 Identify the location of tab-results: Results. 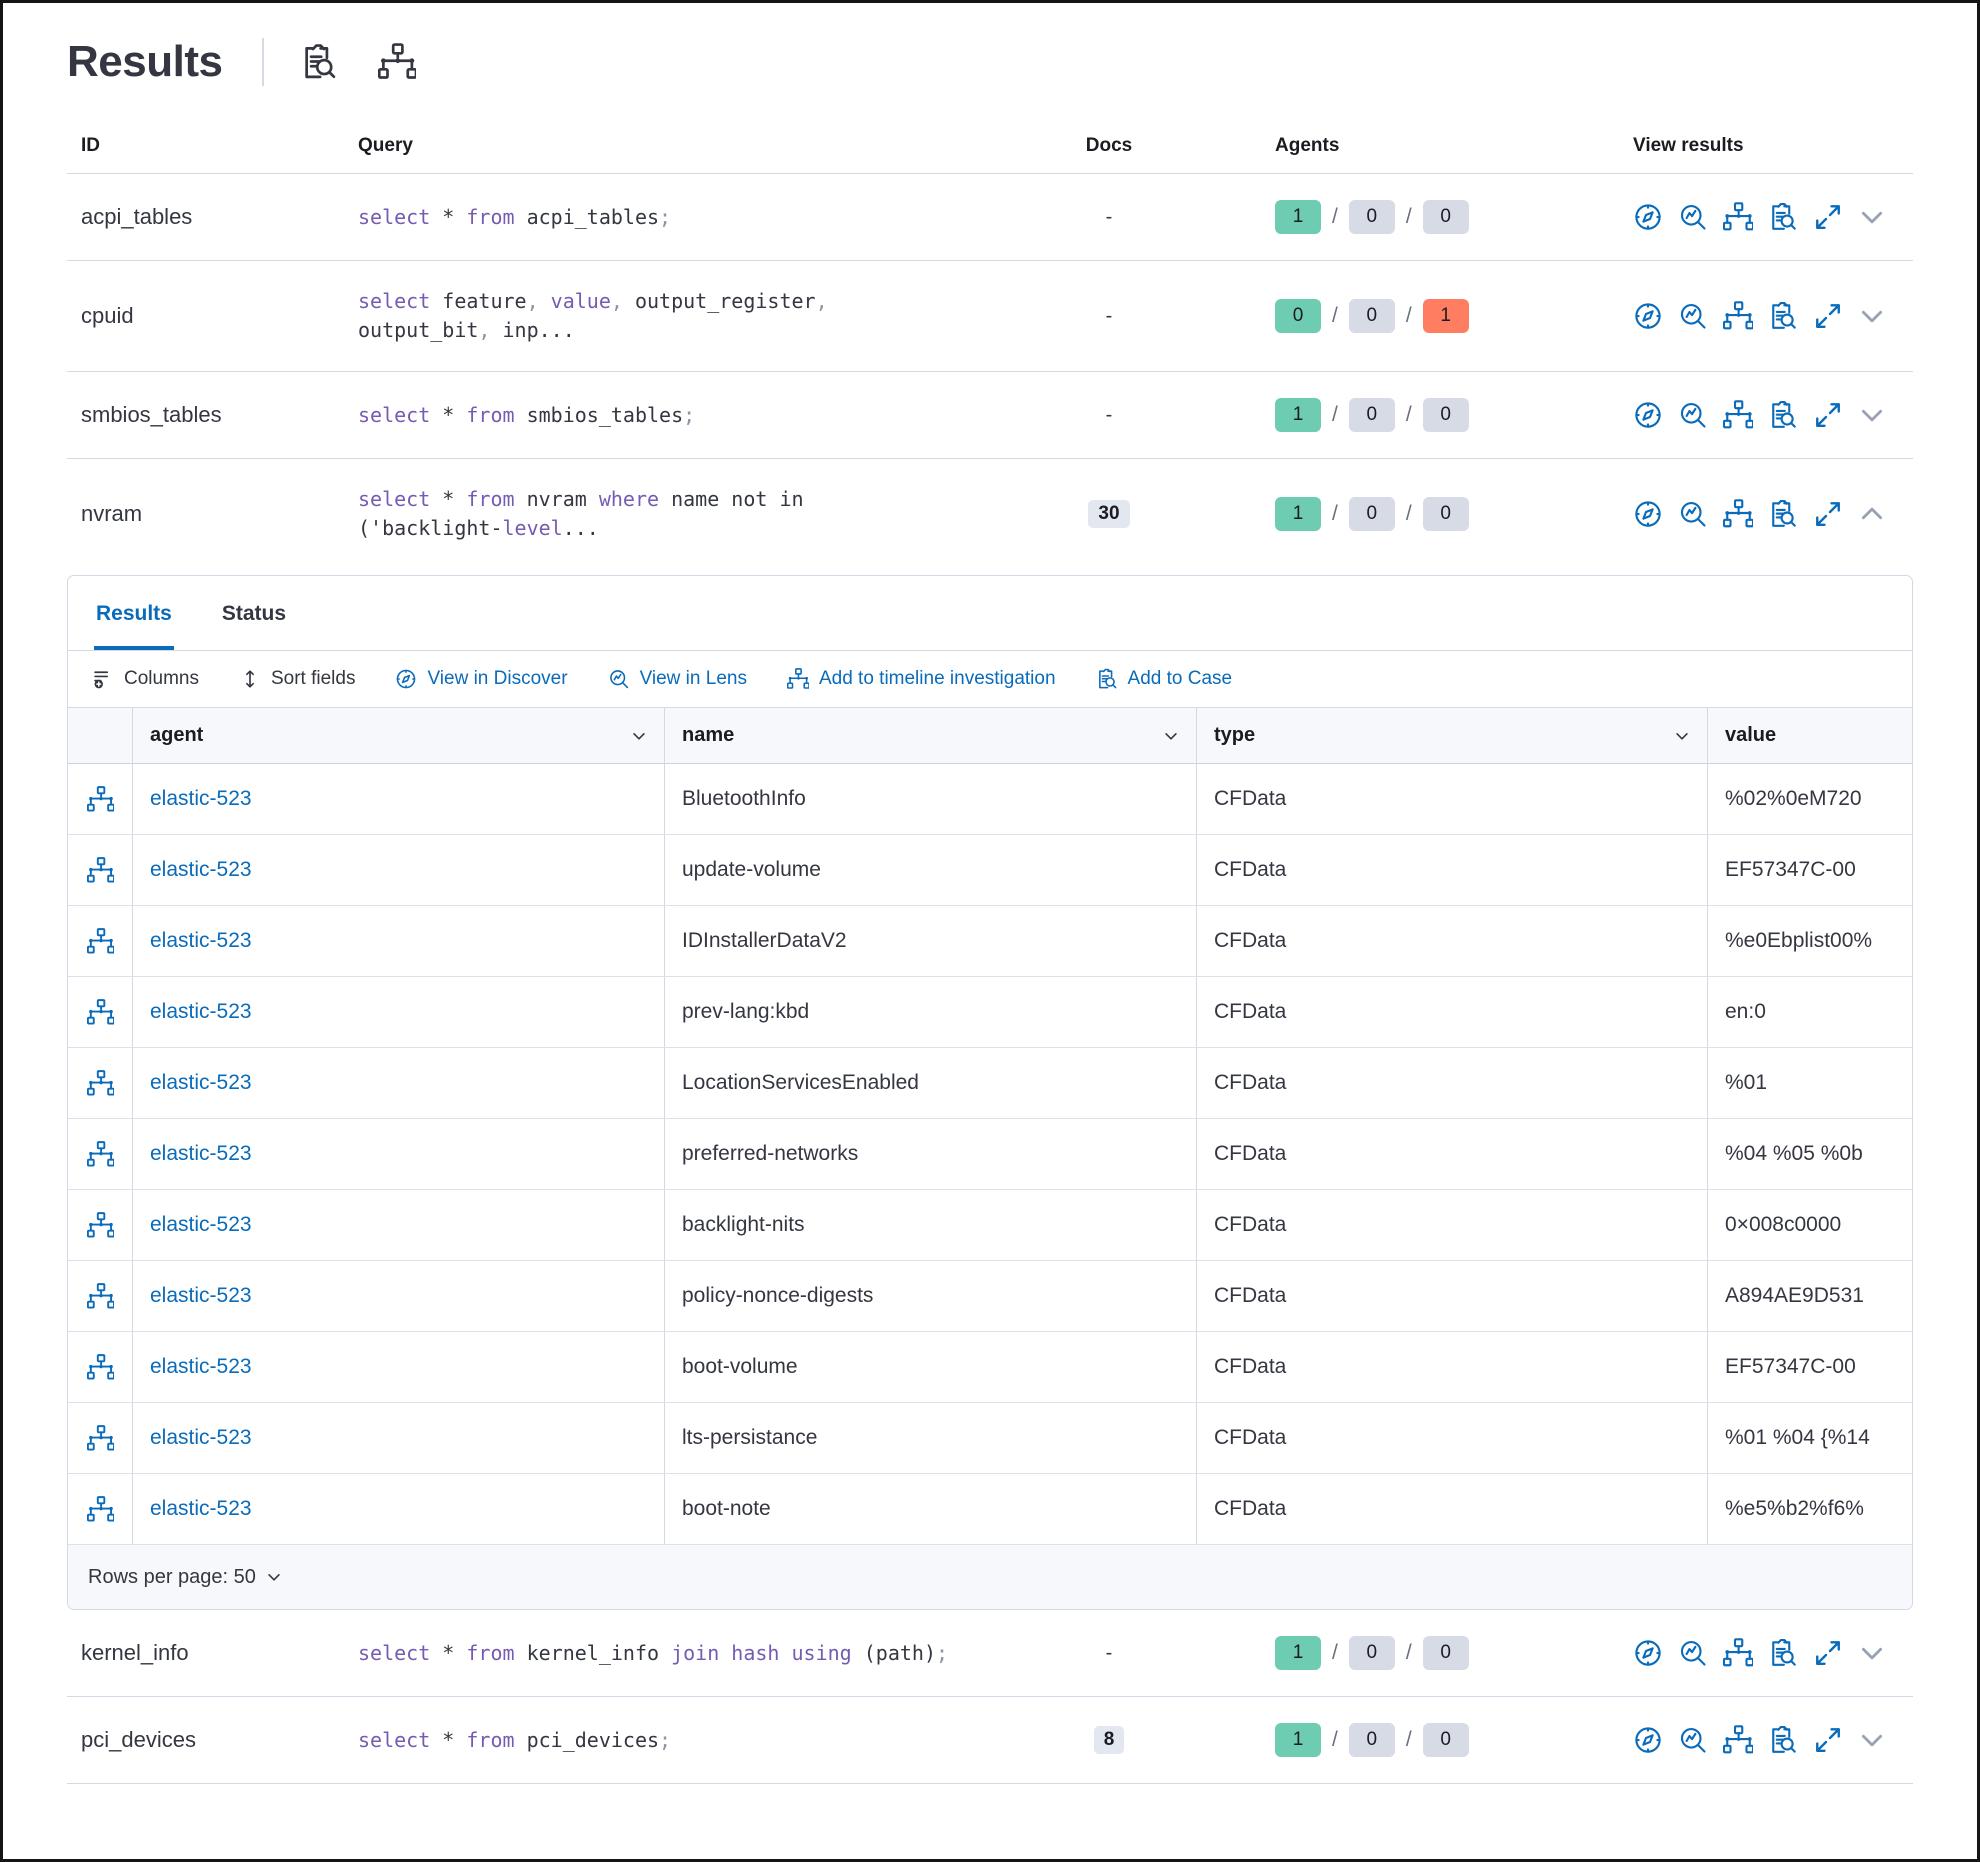
(134, 613).